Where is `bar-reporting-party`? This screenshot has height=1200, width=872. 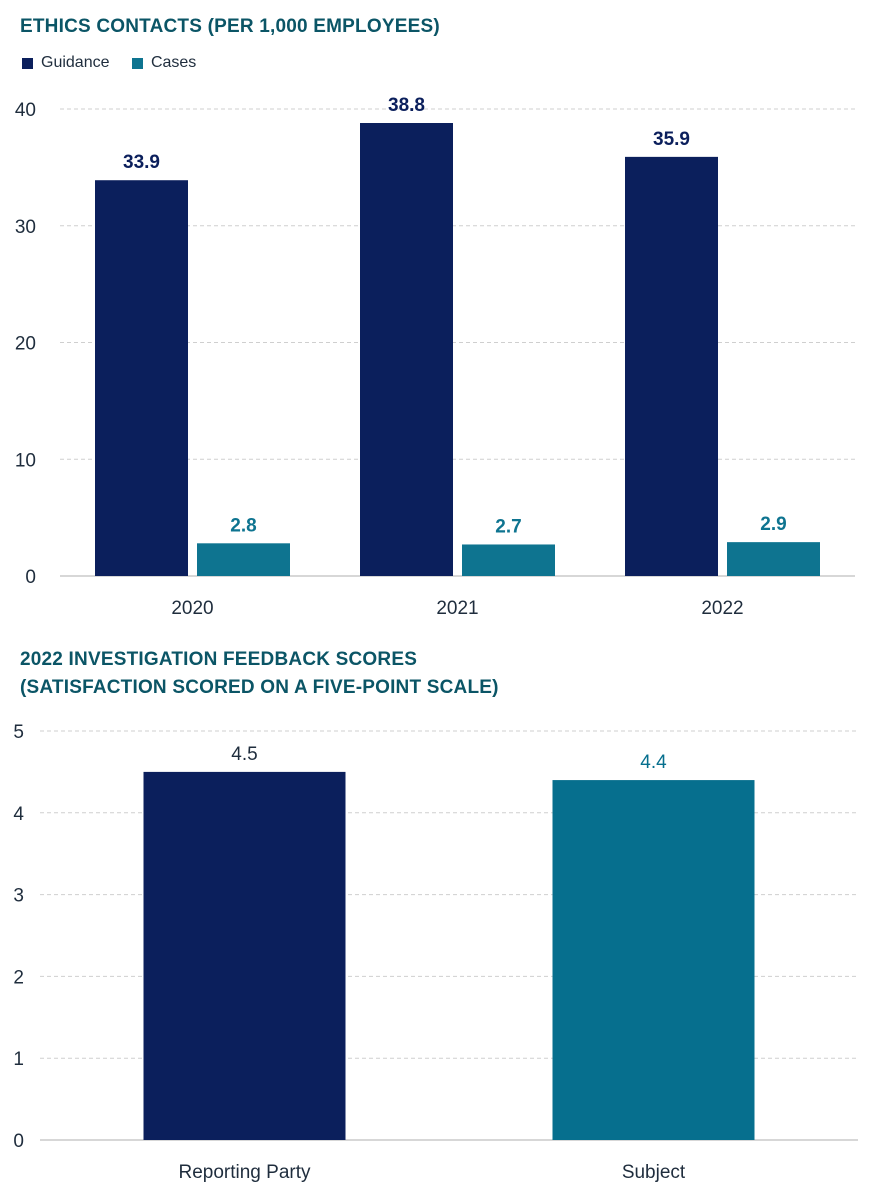 bar-reporting-party is located at coordinates (244, 955).